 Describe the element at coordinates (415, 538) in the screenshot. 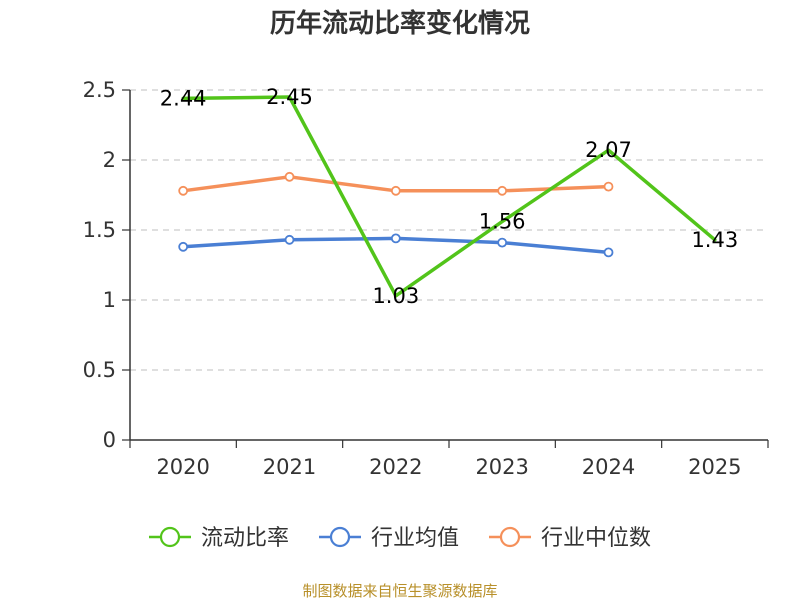

I see `legend-label: 行业均值` at that location.